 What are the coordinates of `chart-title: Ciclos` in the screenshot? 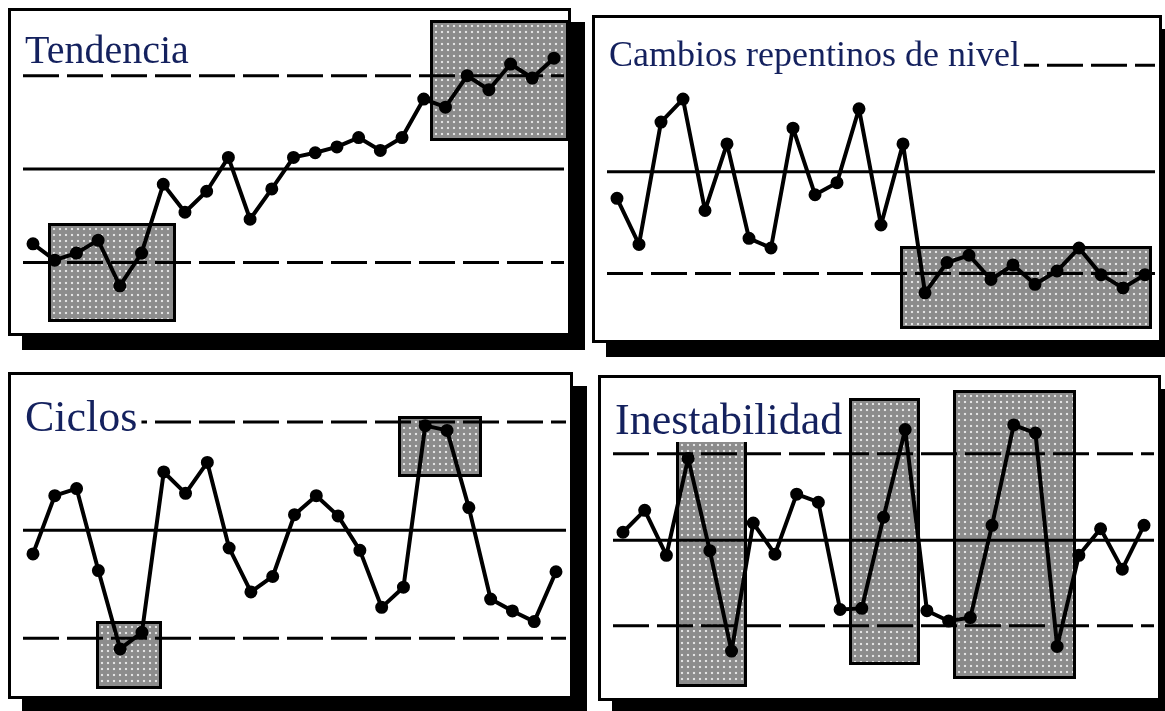 It's located at (81, 416).